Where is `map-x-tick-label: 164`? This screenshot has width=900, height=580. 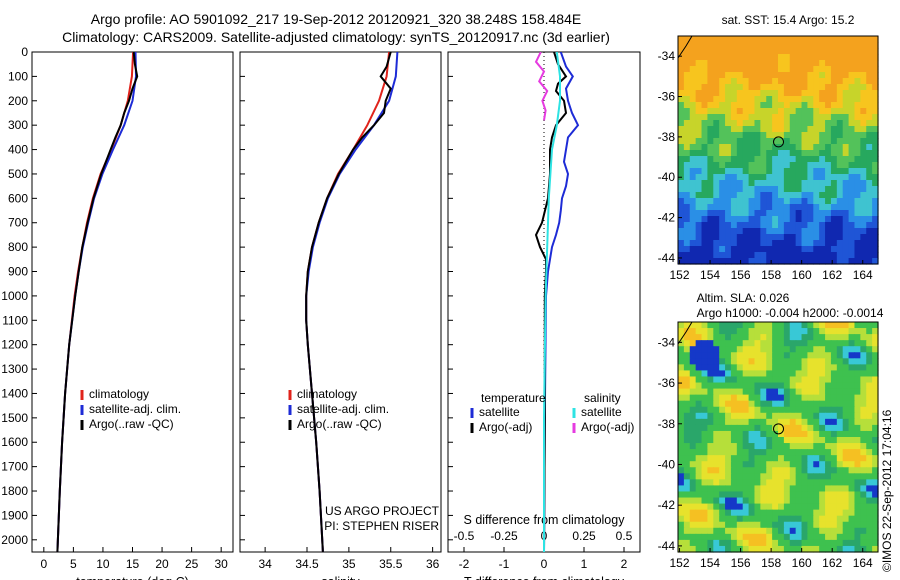
map-x-tick-label: 164 is located at coordinates (863, 275).